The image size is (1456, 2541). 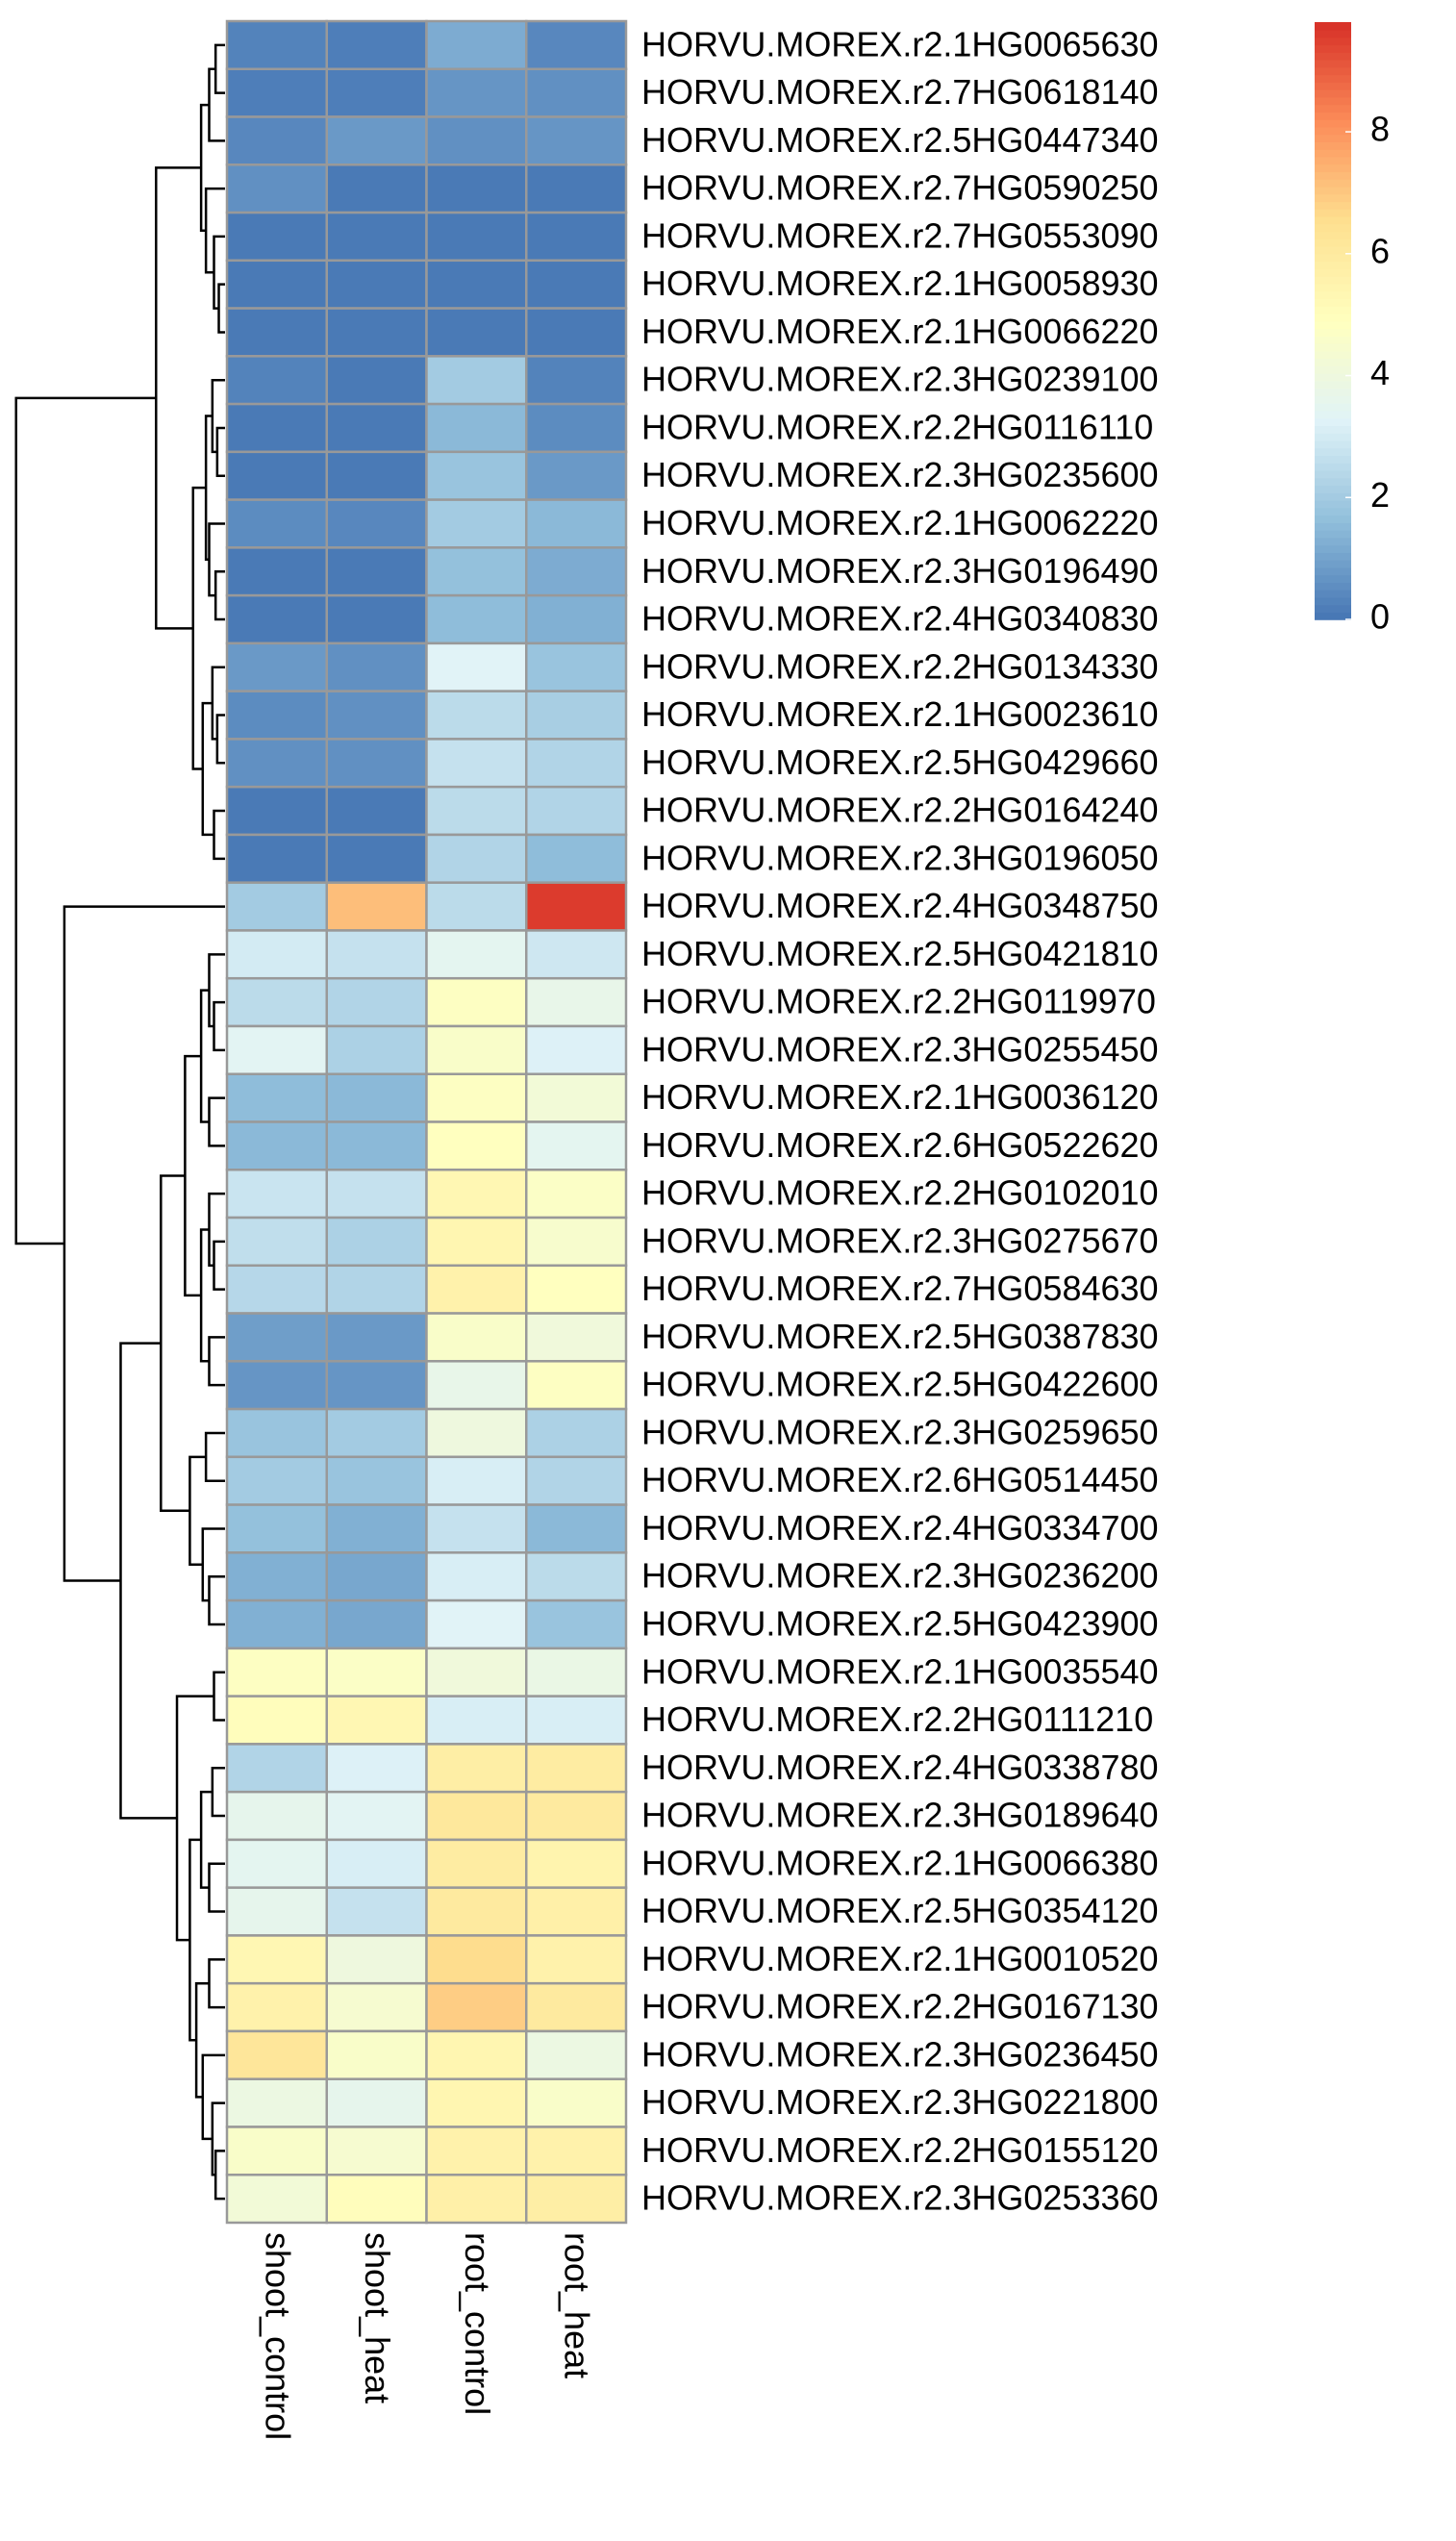 I want to click on row-label: HORVU.MOREX.r2.5HG0354120, so click(x=900, y=1911).